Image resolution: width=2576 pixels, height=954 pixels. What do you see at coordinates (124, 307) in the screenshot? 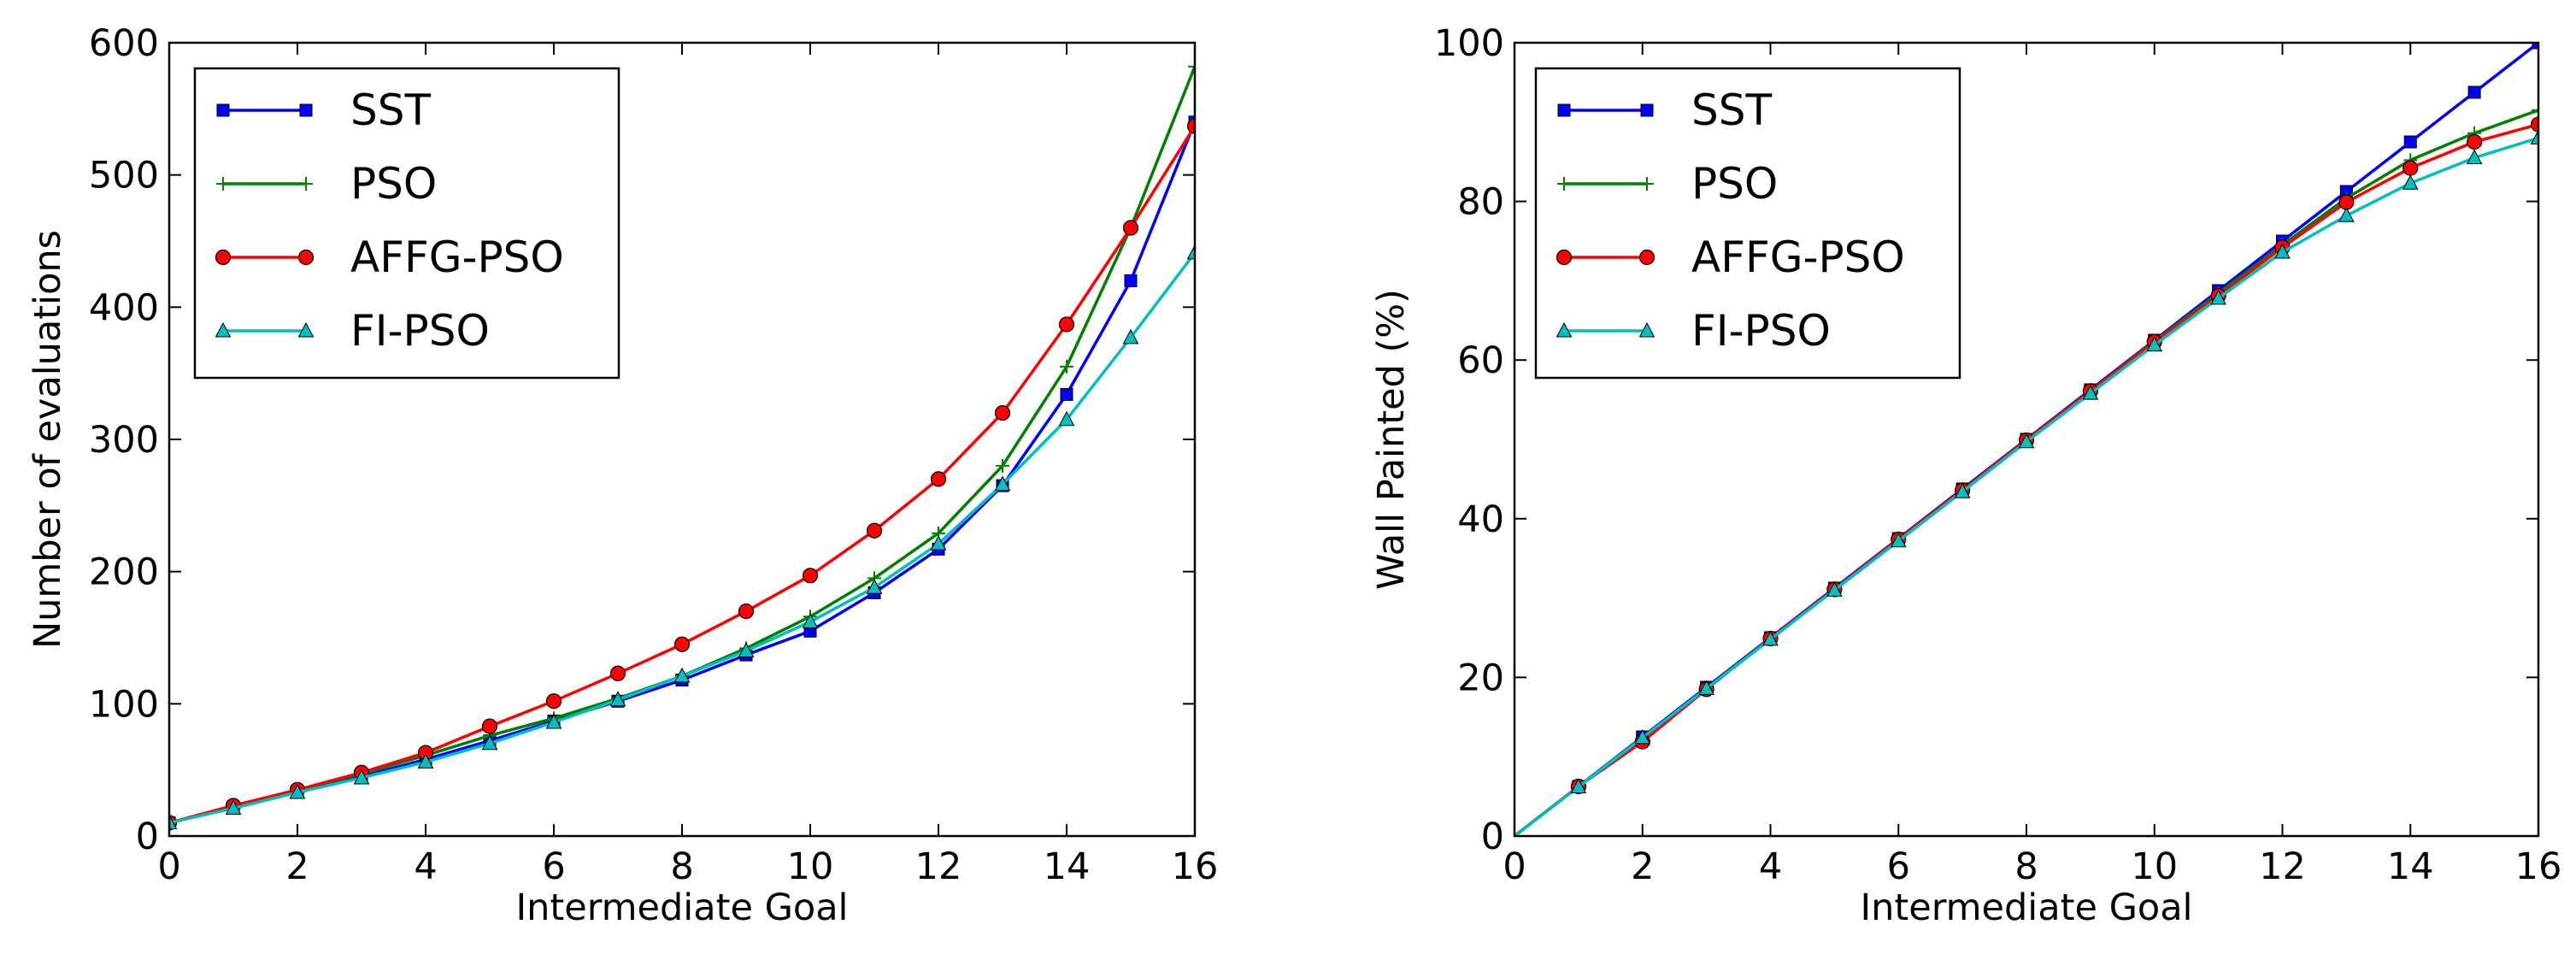
I see `y-tick-label: 400` at bounding box center [124, 307].